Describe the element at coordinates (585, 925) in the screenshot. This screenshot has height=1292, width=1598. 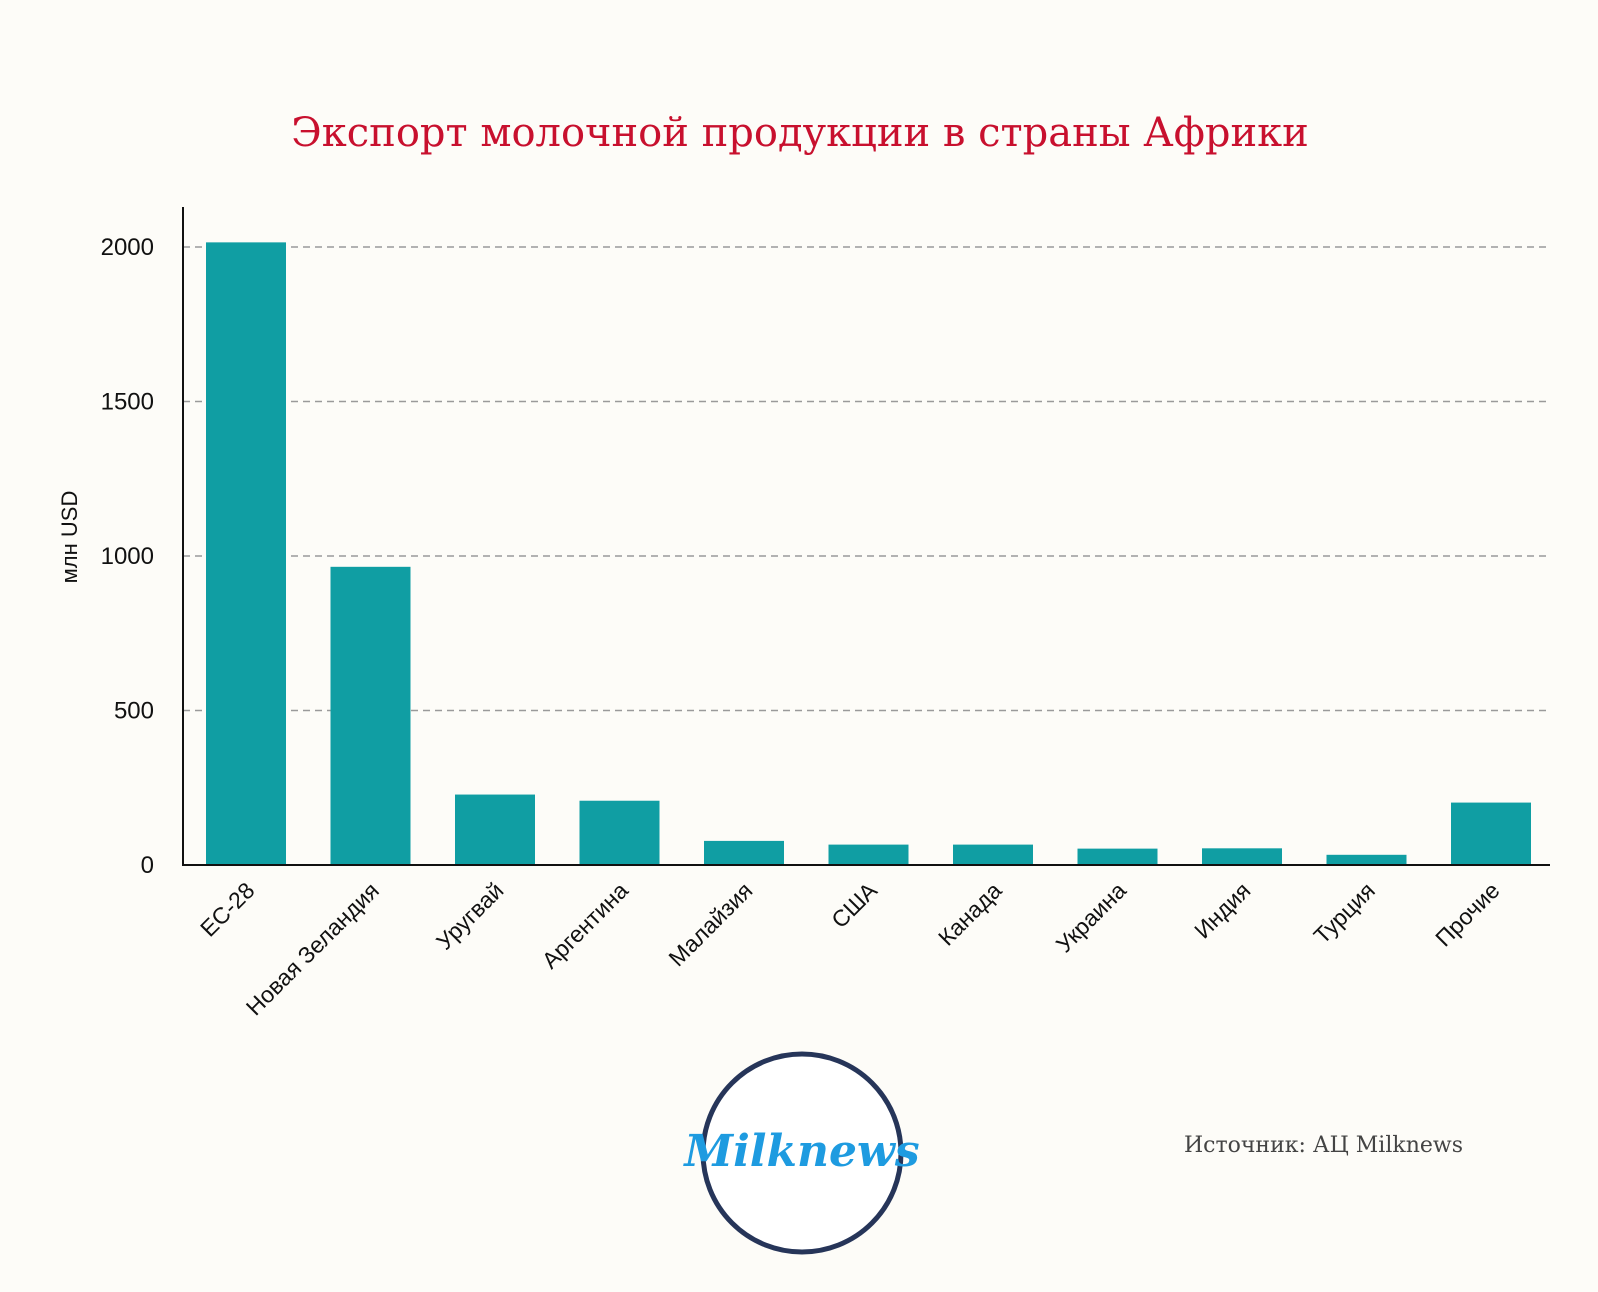
I see `x-tick-label: Аргентина` at that location.